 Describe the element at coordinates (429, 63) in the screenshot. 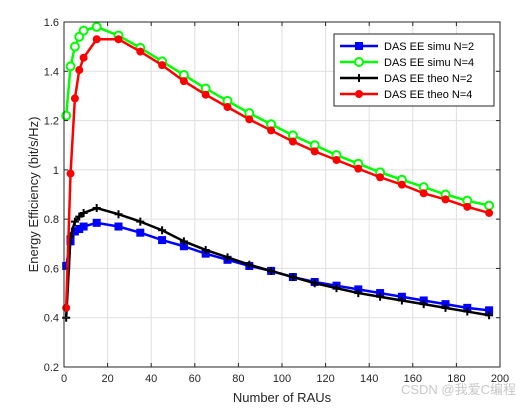

I see `legend-label: DAS EE simu N=4` at that location.